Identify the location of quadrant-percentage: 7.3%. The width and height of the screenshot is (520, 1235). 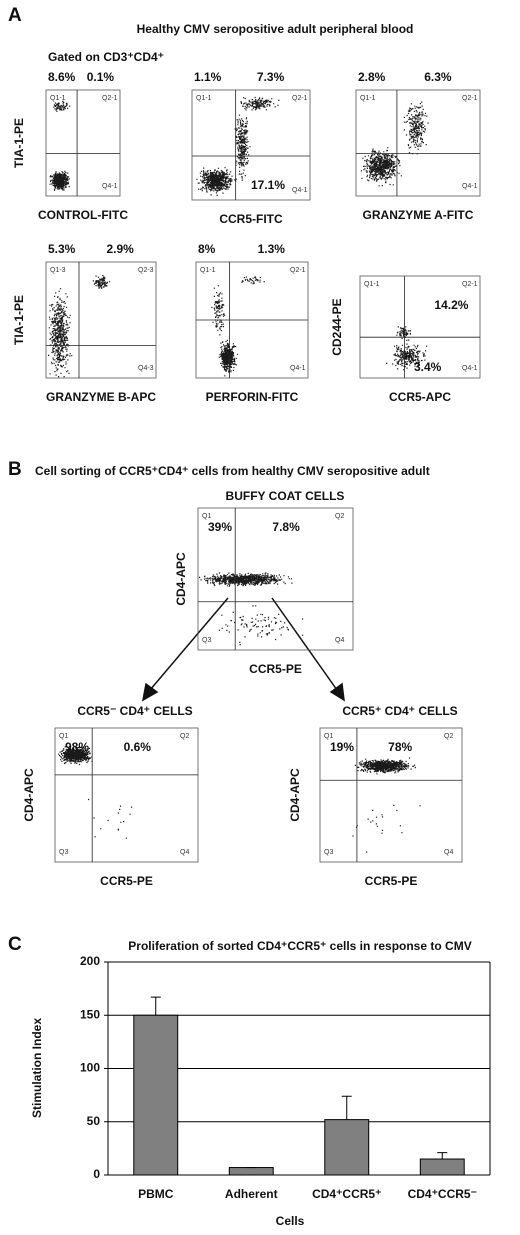
(271, 77).